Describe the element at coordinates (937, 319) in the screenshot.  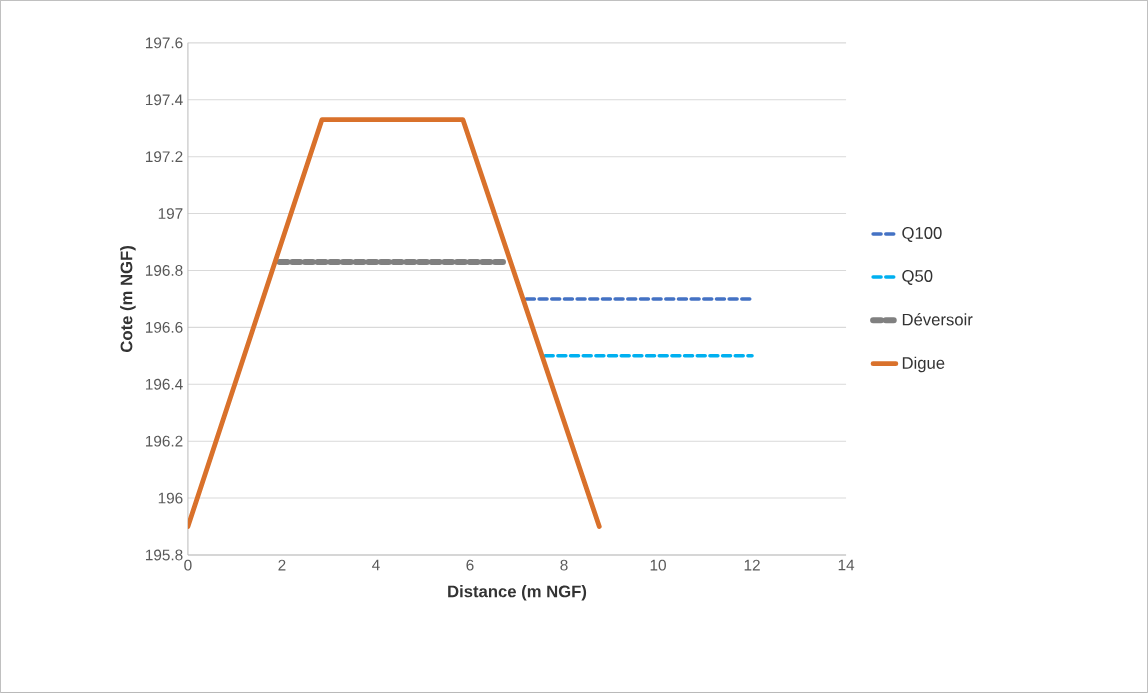
I see `legend-label: Déversoir` at that location.